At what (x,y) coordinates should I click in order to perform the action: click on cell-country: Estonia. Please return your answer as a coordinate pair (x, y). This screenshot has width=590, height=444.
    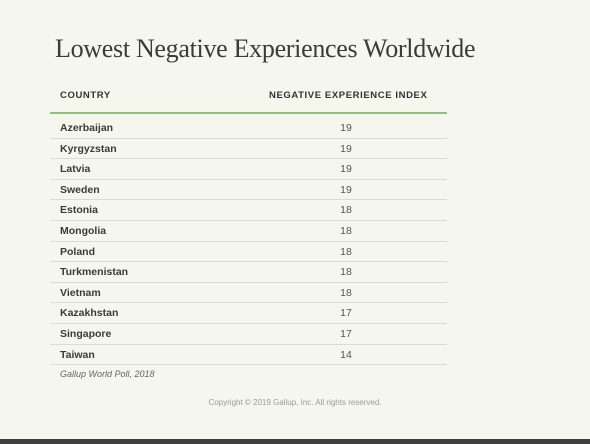
    Looking at the image, I should click on (79, 210).